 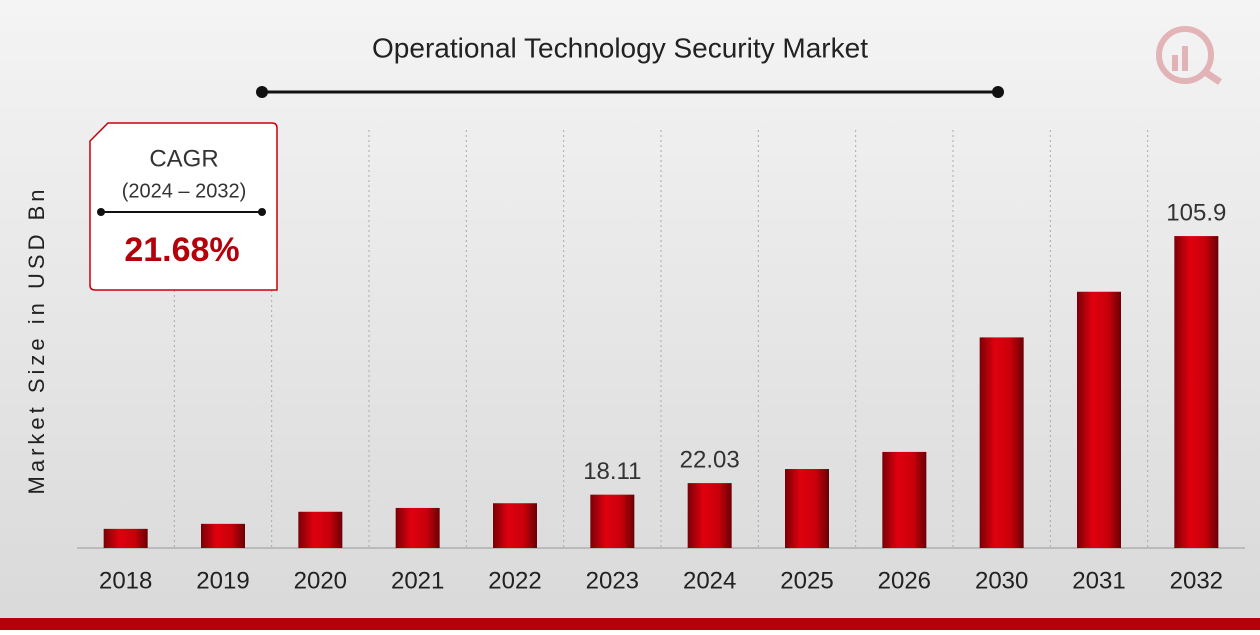 What do you see at coordinates (514, 580) in the screenshot?
I see `x-tick-label: 2022` at bounding box center [514, 580].